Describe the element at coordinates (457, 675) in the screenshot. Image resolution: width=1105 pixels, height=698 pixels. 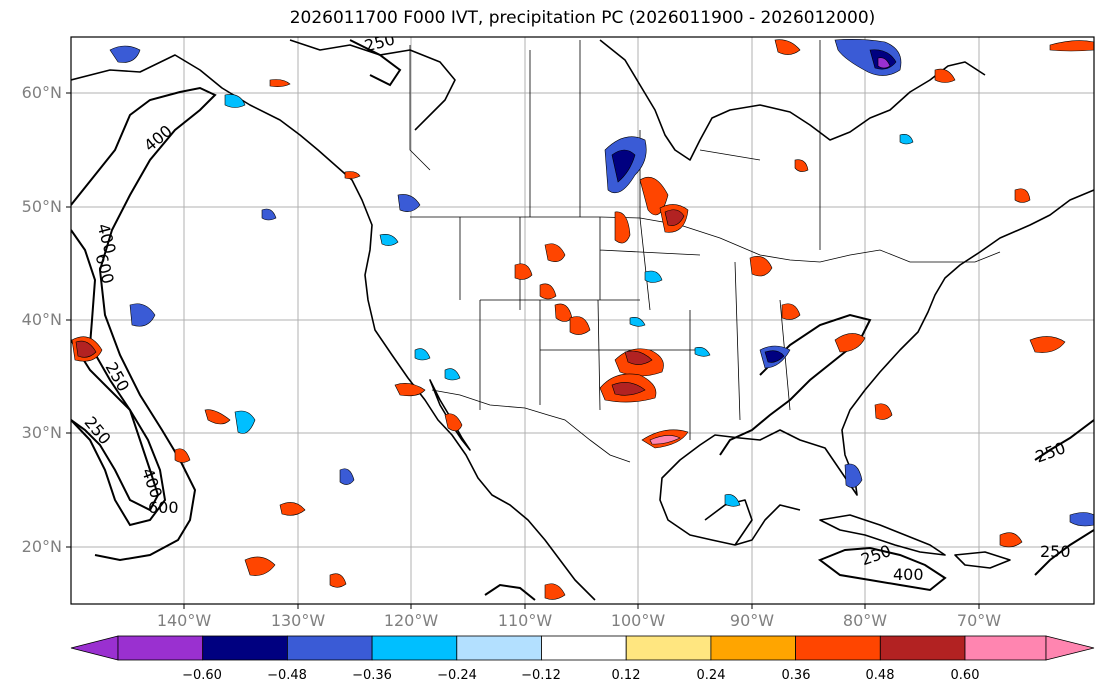
I see `colorbar-label: −0.24` at that location.